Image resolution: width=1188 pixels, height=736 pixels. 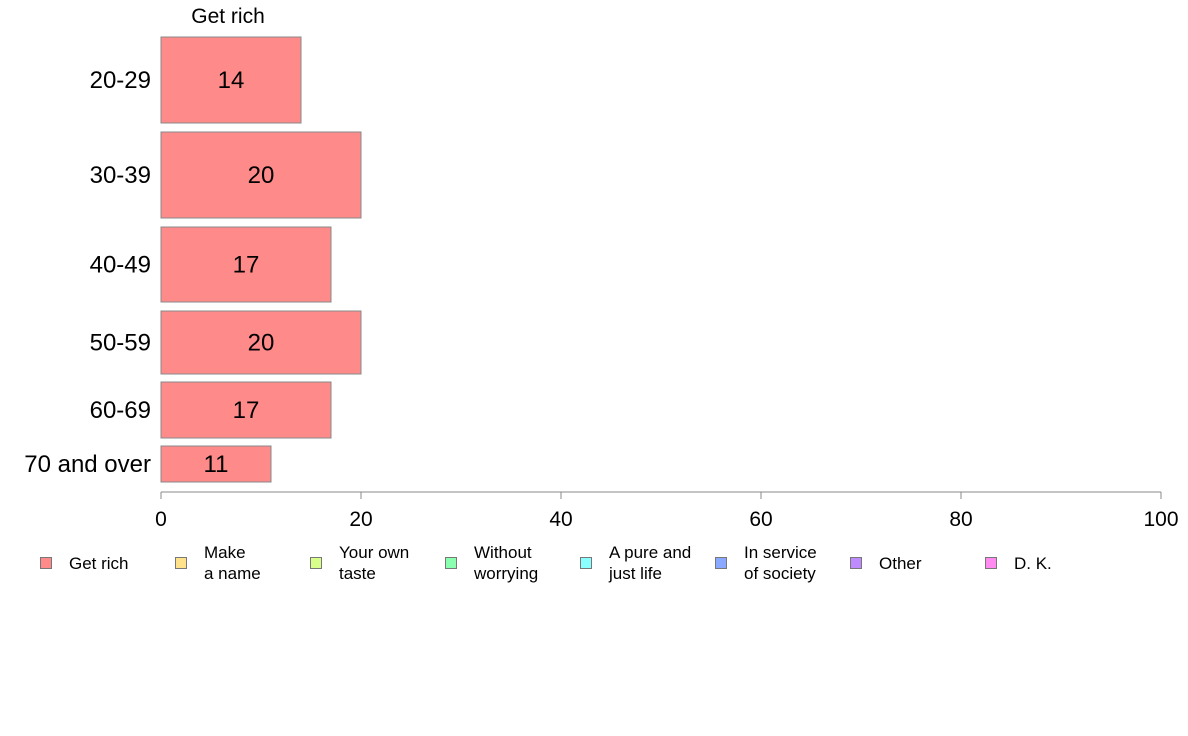 I want to click on category-label: 20-29, so click(x=120, y=80).